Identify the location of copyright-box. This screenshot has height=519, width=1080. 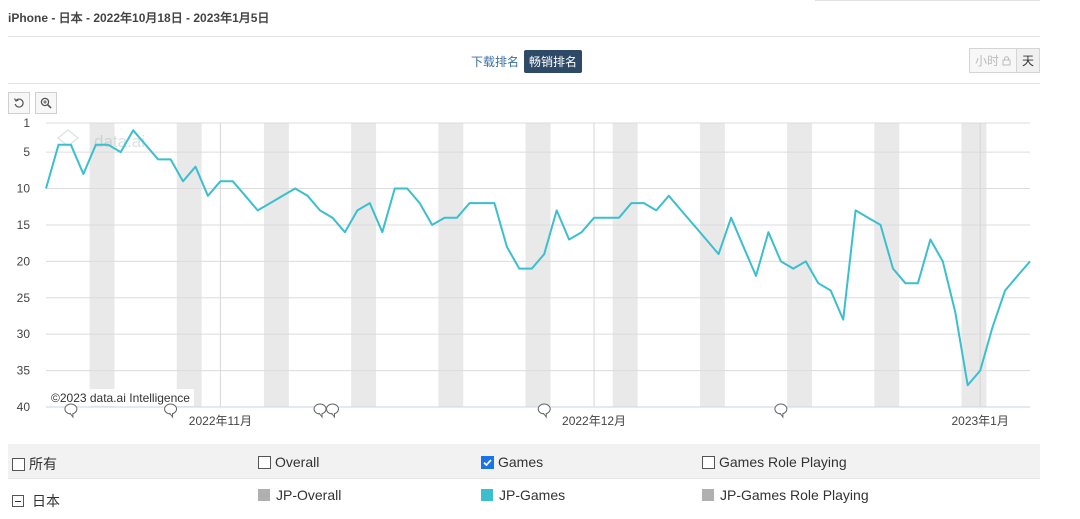
(121, 397).